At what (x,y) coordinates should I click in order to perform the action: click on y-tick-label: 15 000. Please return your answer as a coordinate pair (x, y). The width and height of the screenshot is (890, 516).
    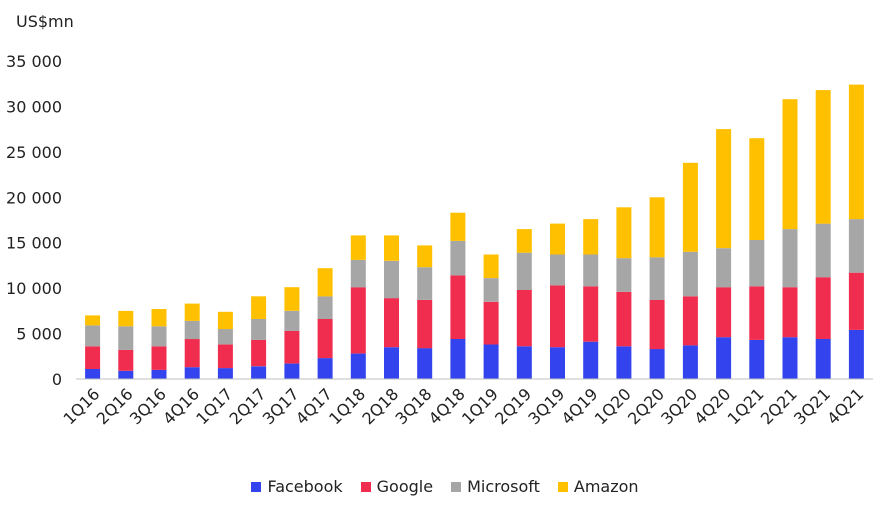
    Looking at the image, I should click on (34, 243).